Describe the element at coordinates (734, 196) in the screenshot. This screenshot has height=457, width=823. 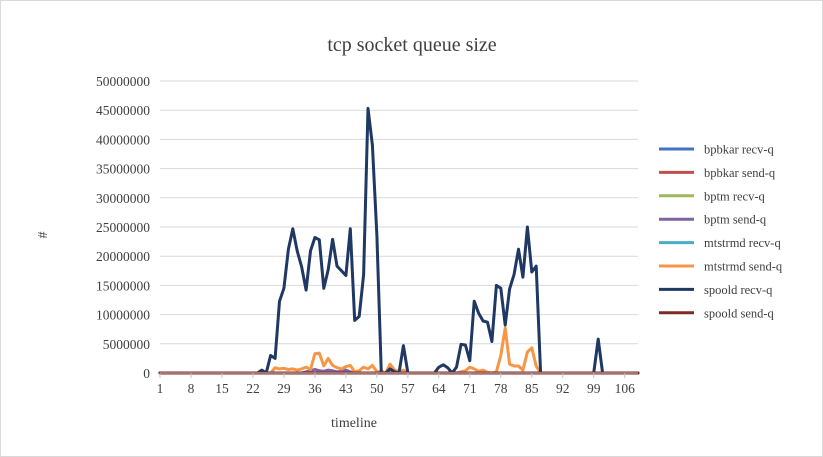
I see `legend-entry: bptm recv-q` at that location.